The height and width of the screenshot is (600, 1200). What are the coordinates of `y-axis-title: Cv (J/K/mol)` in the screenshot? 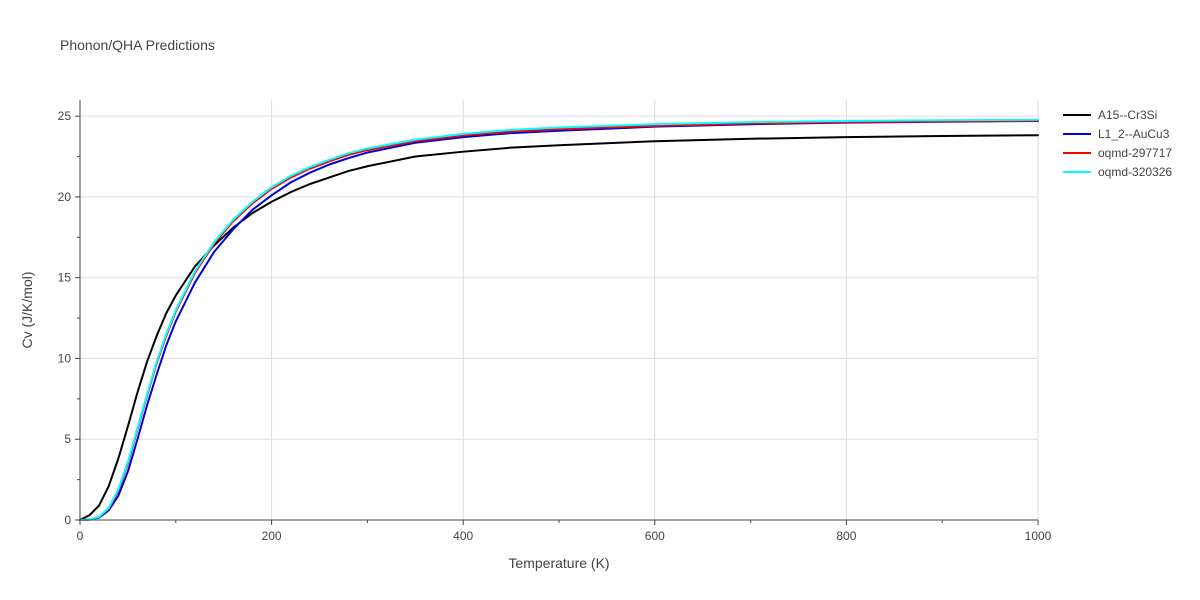 It's located at (27, 310).